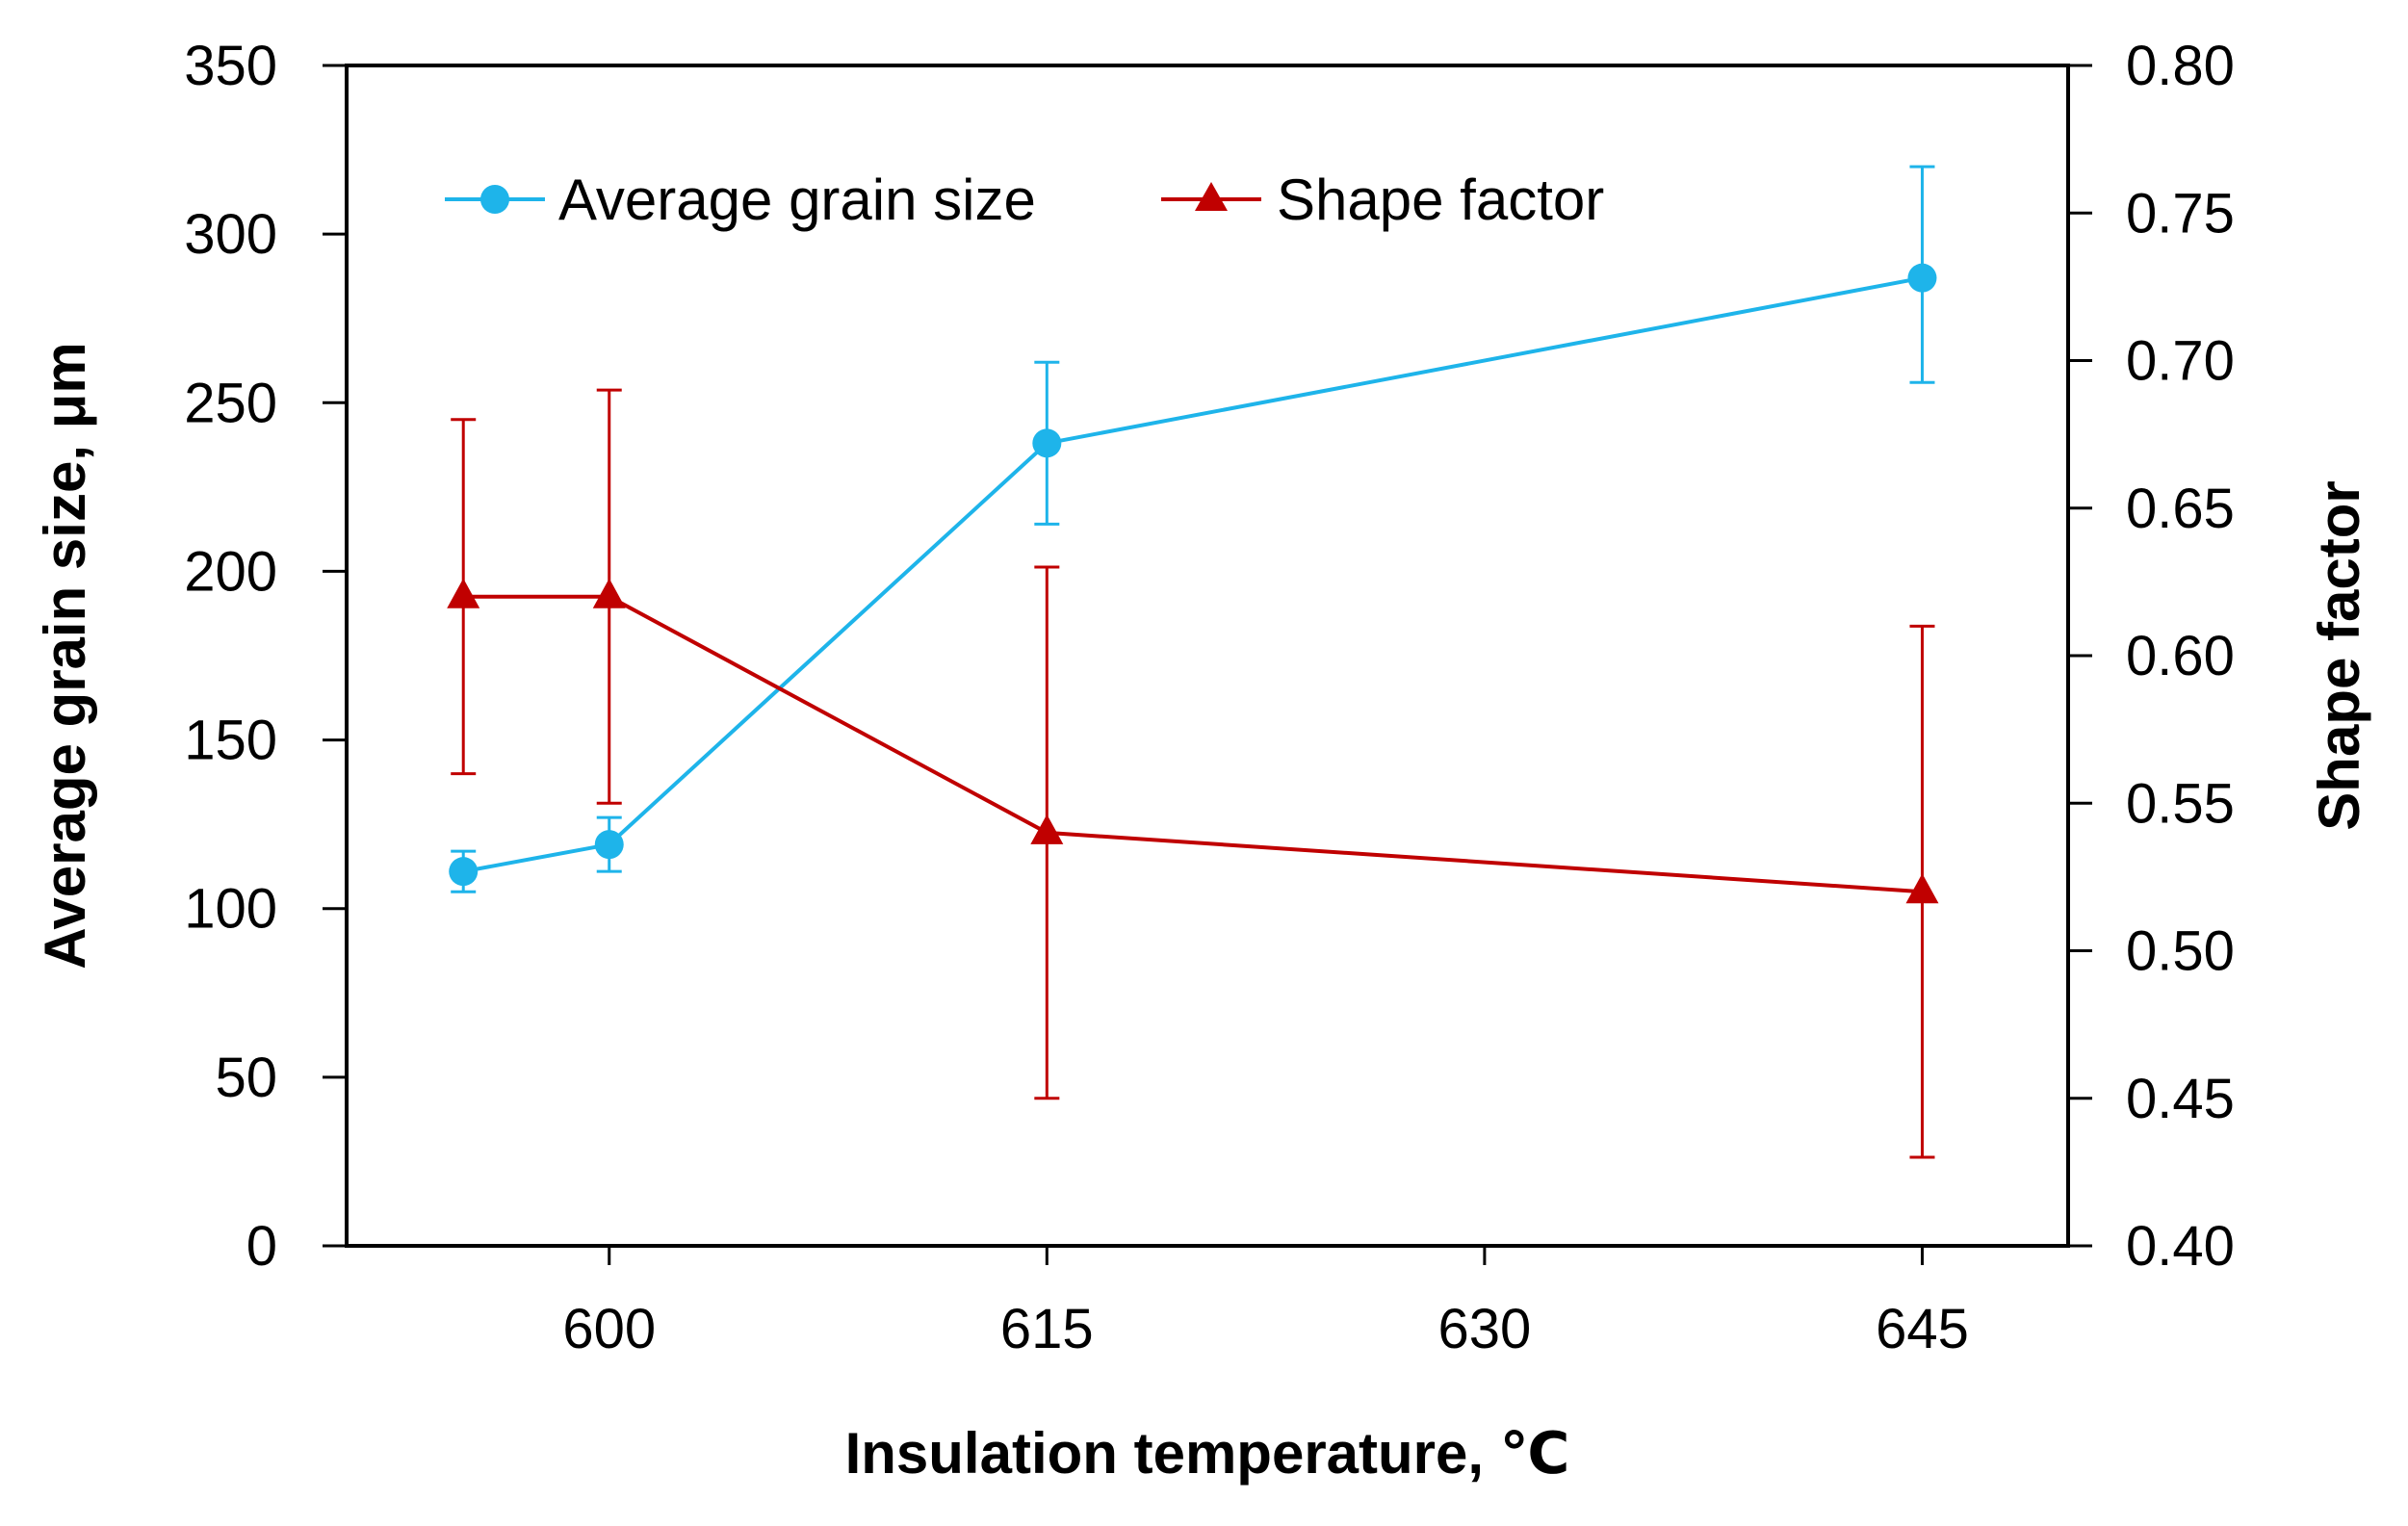  Describe the element at coordinates (2180, 509) in the screenshot. I see `y-right-tick-label: 0.65` at that location.